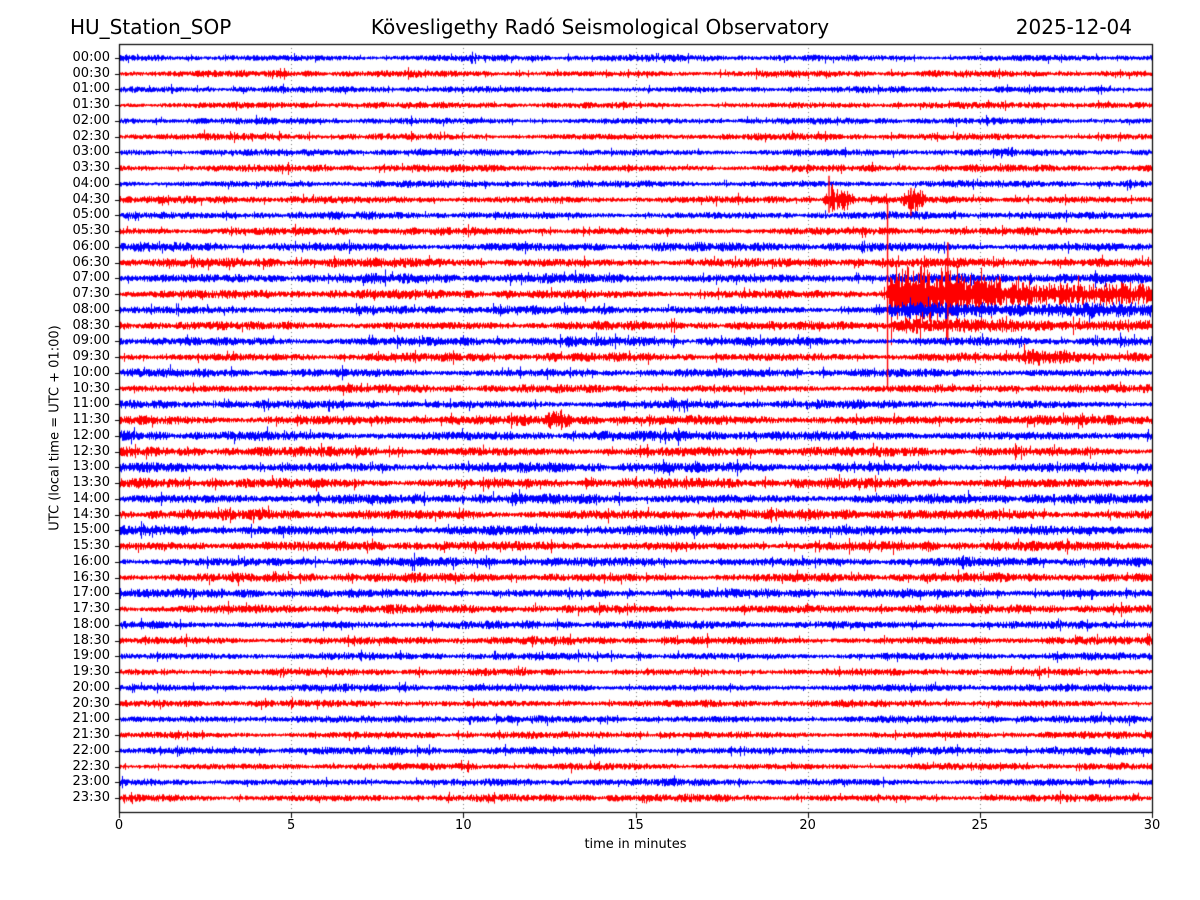  Describe the element at coordinates (91, 546) in the screenshot. I see `y-tick-label: 15:30` at that location.